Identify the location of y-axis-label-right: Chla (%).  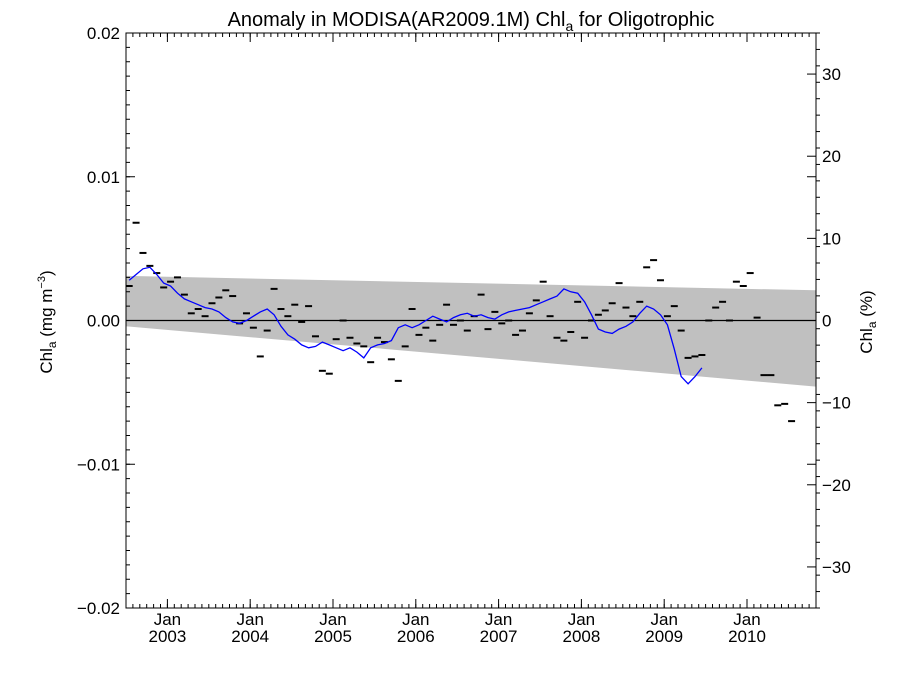
(868, 321).